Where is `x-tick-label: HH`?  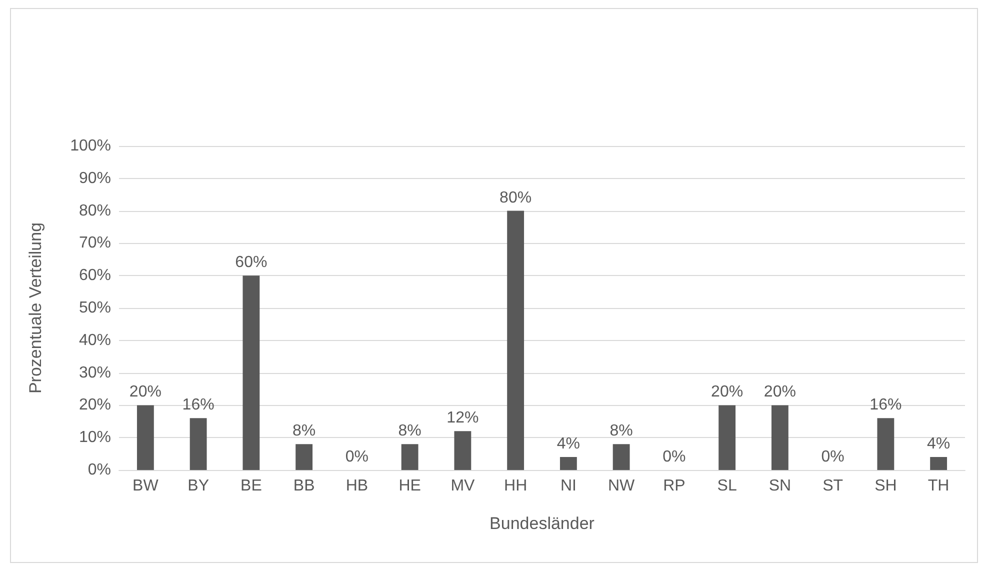 x-tick-label: HH is located at coordinates (516, 486).